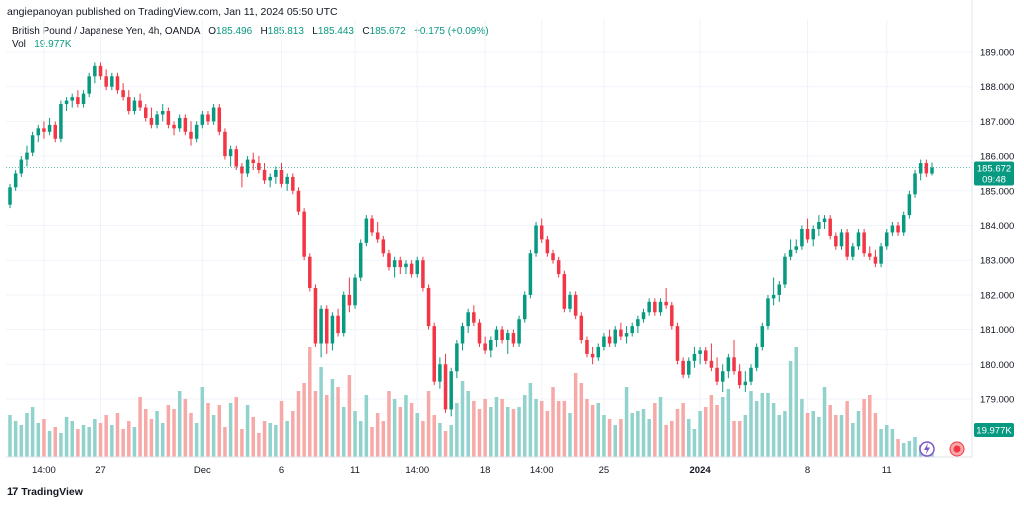  I want to click on price-tick-label: 186.000, so click(997, 157).